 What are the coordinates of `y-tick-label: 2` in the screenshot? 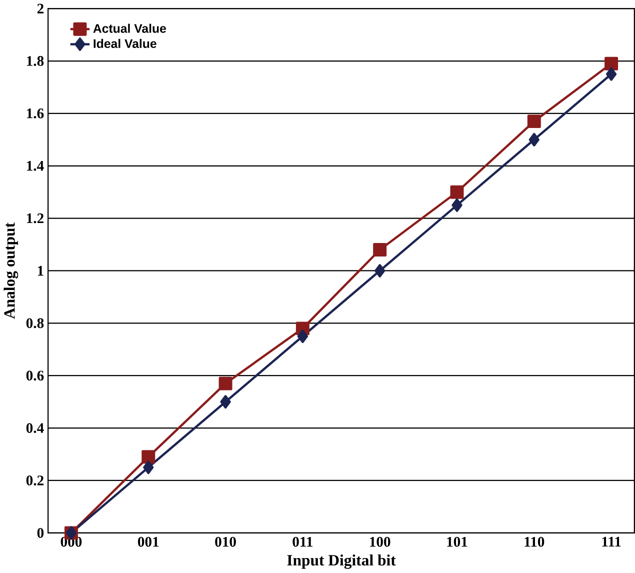 It's located at (40, 9).